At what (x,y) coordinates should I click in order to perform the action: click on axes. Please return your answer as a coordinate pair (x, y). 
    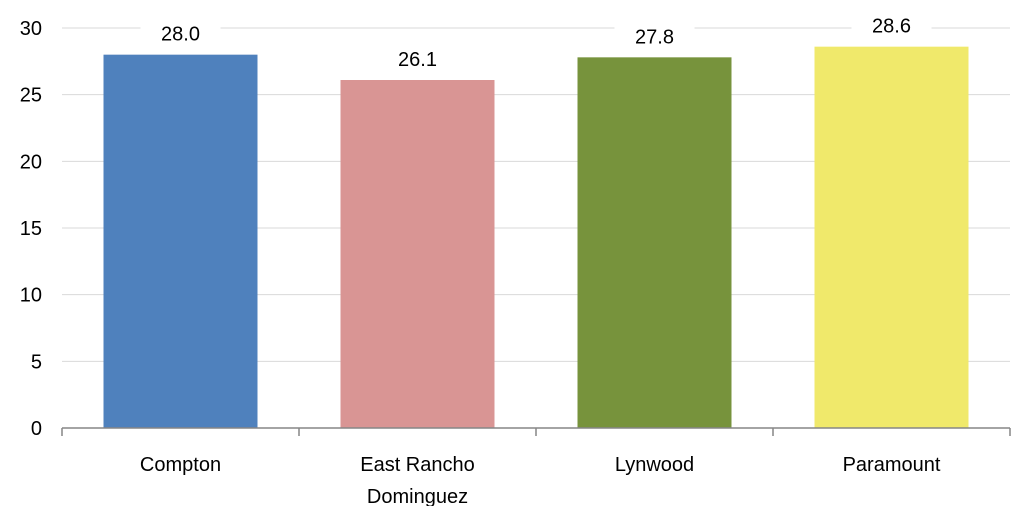
    Looking at the image, I should click on (536, 431).